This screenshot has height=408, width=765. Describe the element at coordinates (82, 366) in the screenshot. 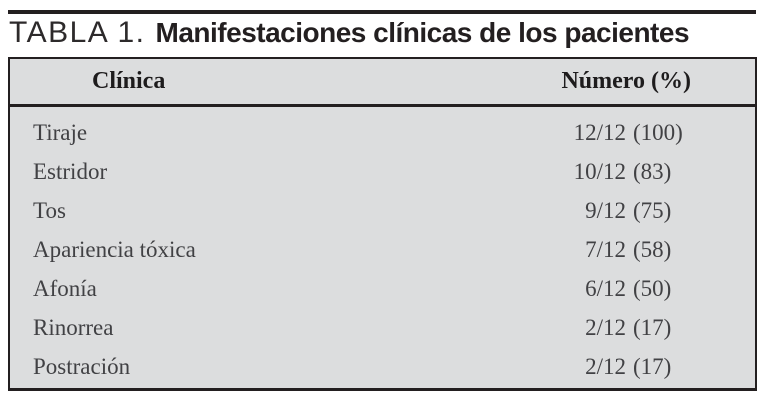

I see `row-label: Postración` at that location.